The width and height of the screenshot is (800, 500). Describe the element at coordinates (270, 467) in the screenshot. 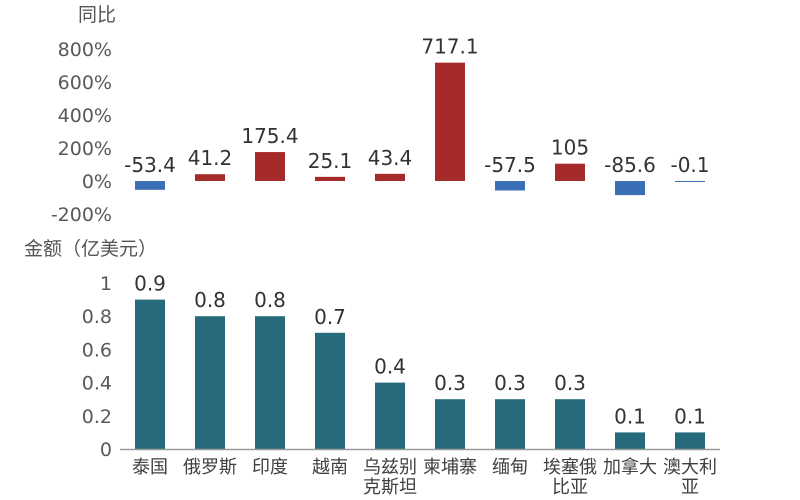

I see `category-label: 印度` at that location.